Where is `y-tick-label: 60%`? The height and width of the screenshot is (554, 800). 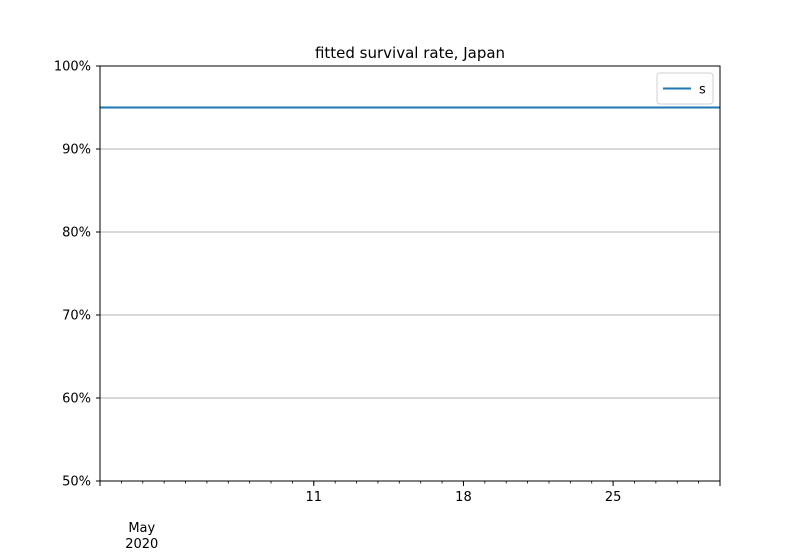 y-tick-label: 60% is located at coordinates (76, 399).